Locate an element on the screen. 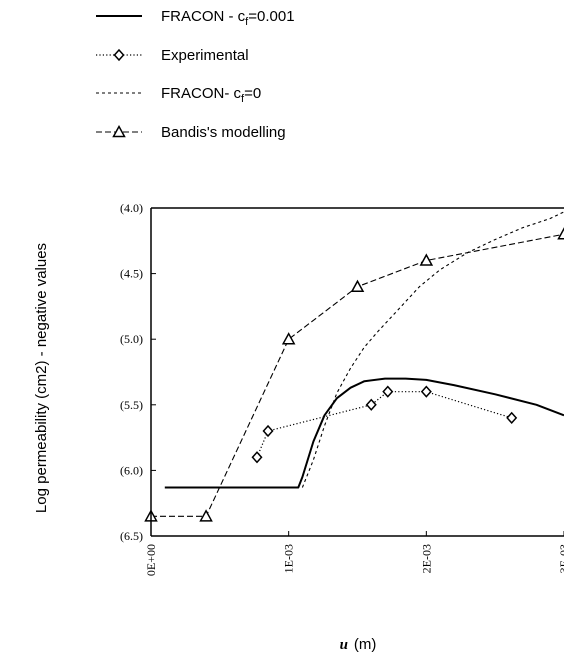 The height and width of the screenshot is (658, 564). legend-item: Bandis's modelling is located at coordinates (191, 132).